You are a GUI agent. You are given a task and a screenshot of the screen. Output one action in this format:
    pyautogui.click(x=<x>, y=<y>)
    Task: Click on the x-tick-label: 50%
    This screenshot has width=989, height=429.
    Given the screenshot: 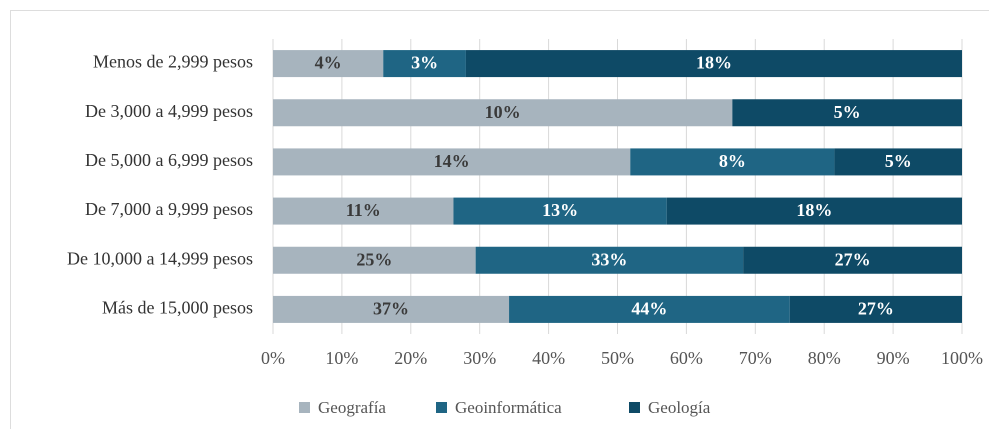 What is the action you would take?
    pyautogui.click(x=617, y=358)
    